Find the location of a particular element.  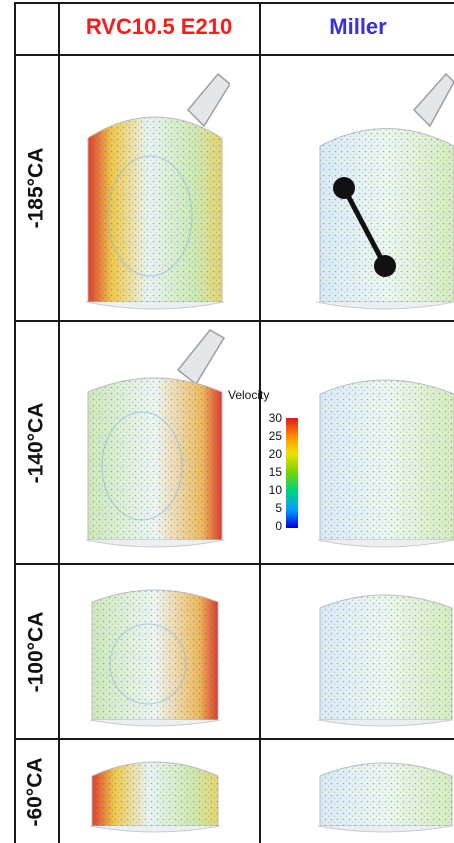

row-label-185-text: -185°CA is located at coordinates (36, 188).